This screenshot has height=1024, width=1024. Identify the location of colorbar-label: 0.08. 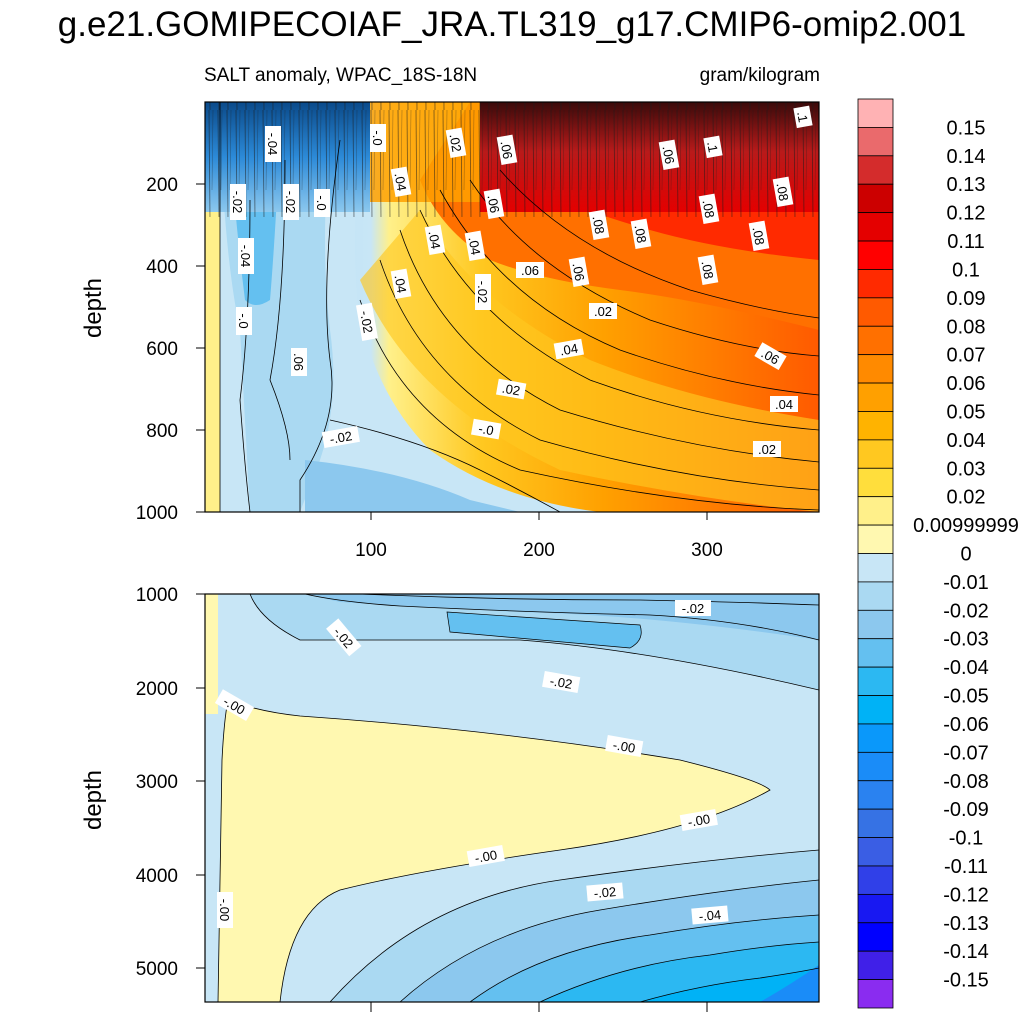
(966, 327).